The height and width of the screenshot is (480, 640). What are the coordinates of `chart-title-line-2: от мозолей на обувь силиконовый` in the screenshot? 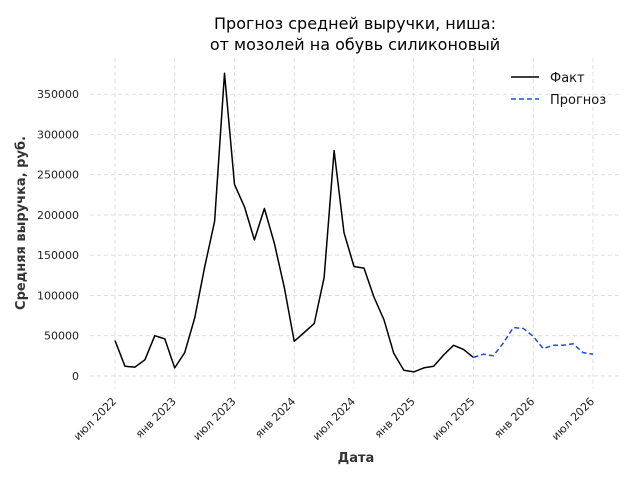 It's located at (355, 44).